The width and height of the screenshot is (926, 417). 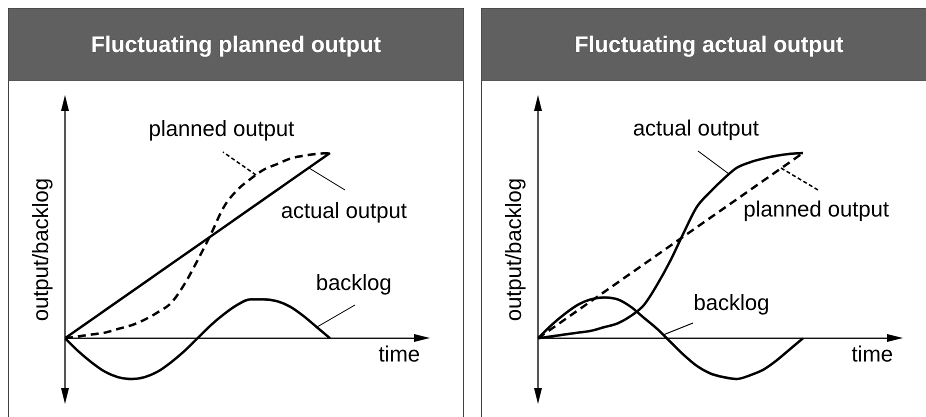 What do you see at coordinates (695, 128) in the screenshot?
I see `series-label: actual output` at bounding box center [695, 128].